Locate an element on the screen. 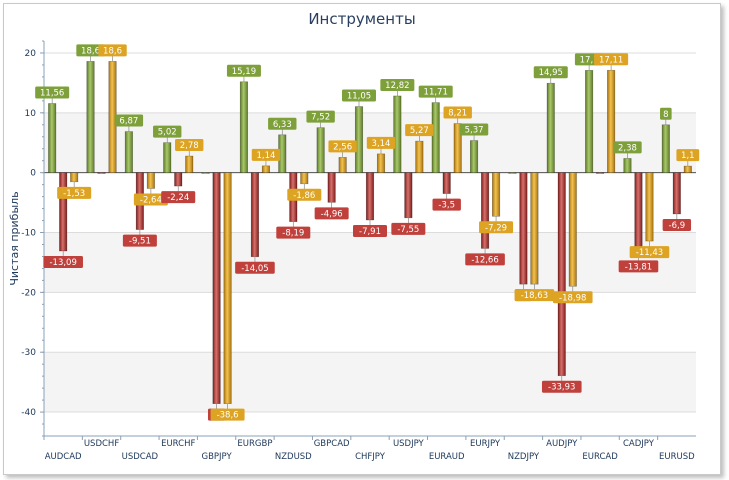  bar-убыток-eurchf is located at coordinates (178, 179).